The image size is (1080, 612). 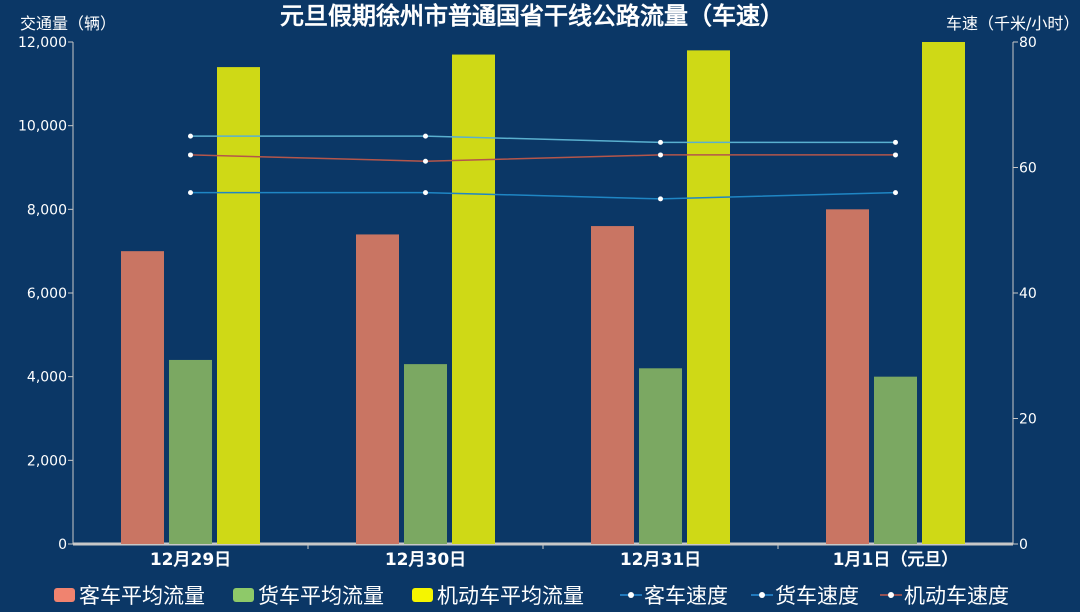 What do you see at coordinates (68, 23) in the screenshot?
I see `y-axis-label: 交通量（辆）` at bounding box center [68, 23].